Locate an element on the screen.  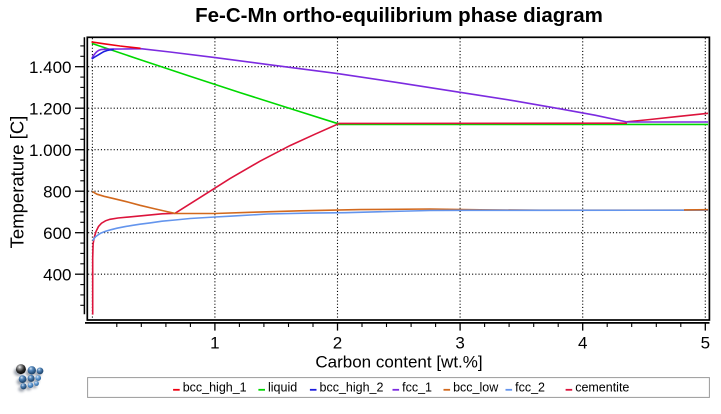
svg-text: 600 is located at coordinates (57, 233).